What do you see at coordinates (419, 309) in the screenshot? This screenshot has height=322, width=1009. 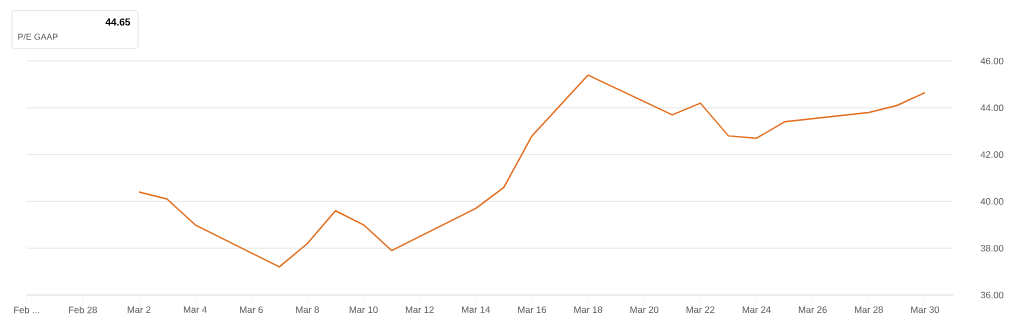 I see `x-tick-label: Mar 12` at bounding box center [419, 309].